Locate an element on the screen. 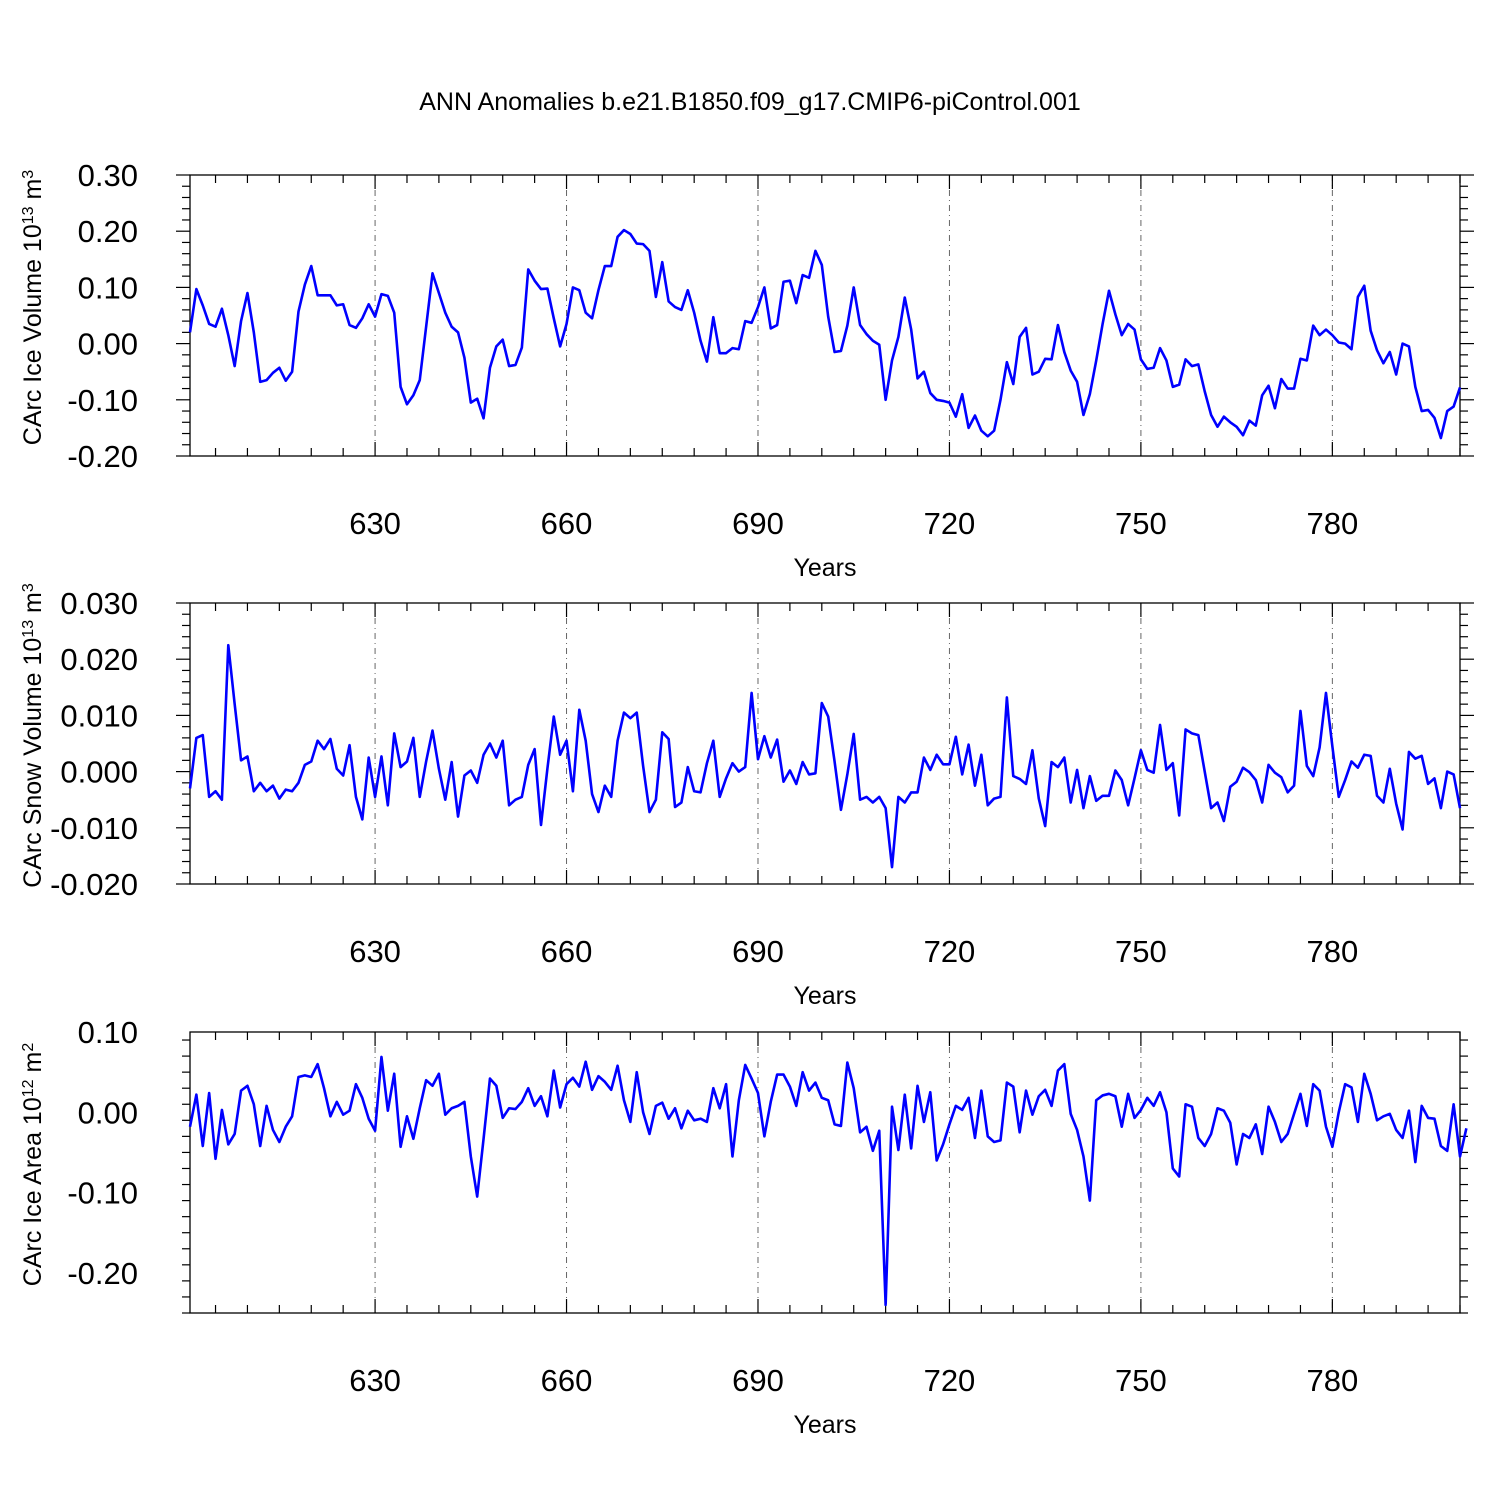 This screenshot has width=1500, height=1500. y-tick-label: 0.30 is located at coordinates (108, 175).